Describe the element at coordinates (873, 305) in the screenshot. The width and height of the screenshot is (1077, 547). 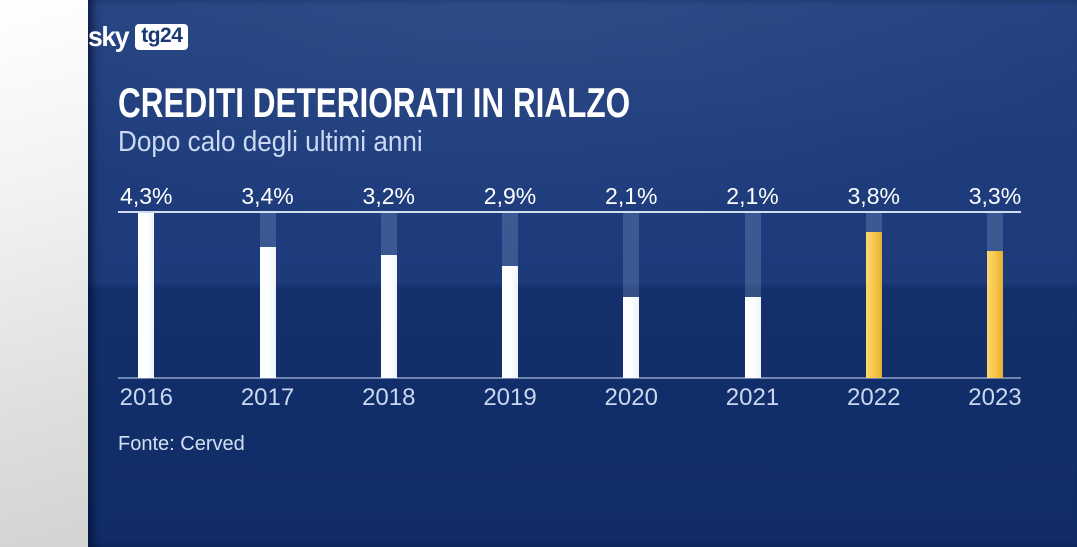
I see `bar-2022` at that location.